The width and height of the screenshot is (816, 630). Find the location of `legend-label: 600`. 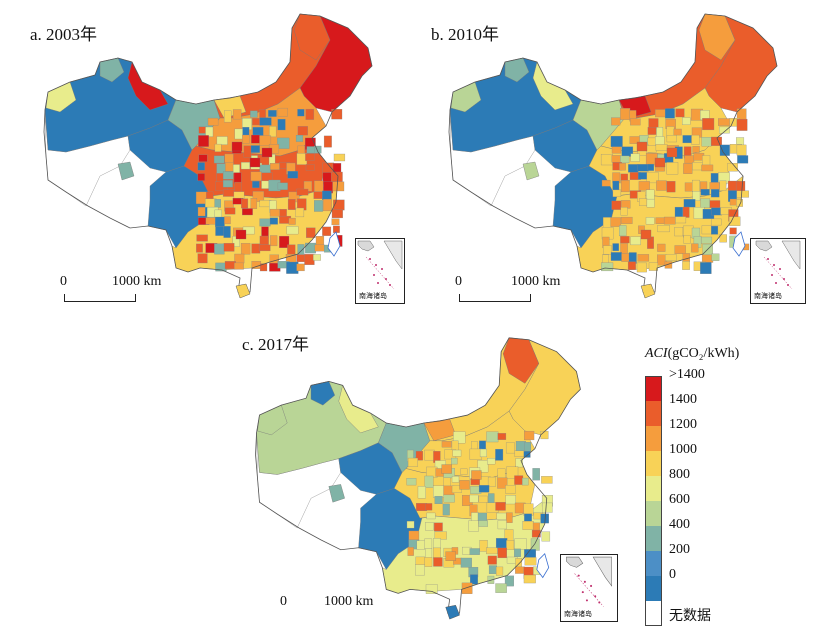

legend-label: 600 is located at coordinates (679, 499).